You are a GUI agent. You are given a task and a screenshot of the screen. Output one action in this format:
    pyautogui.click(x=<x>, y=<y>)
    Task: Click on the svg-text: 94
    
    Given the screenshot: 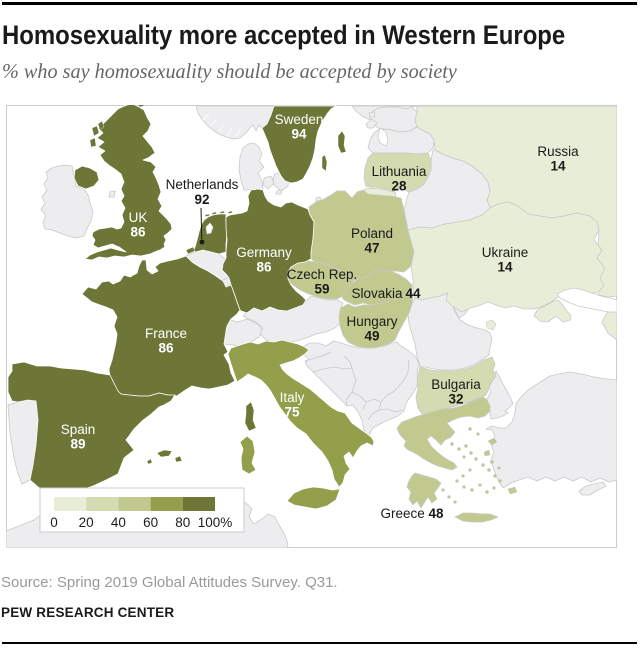 What is the action you would take?
    pyautogui.click(x=299, y=134)
    